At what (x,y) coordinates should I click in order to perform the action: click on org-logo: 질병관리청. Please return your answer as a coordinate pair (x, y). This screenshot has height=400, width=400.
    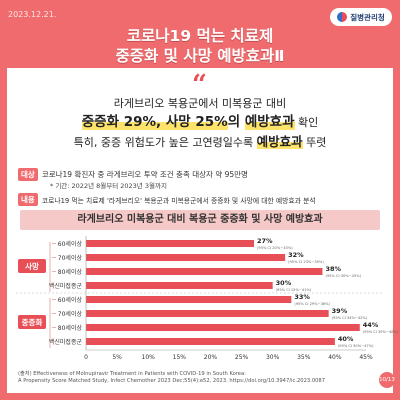
    Looking at the image, I should click on (361, 17).